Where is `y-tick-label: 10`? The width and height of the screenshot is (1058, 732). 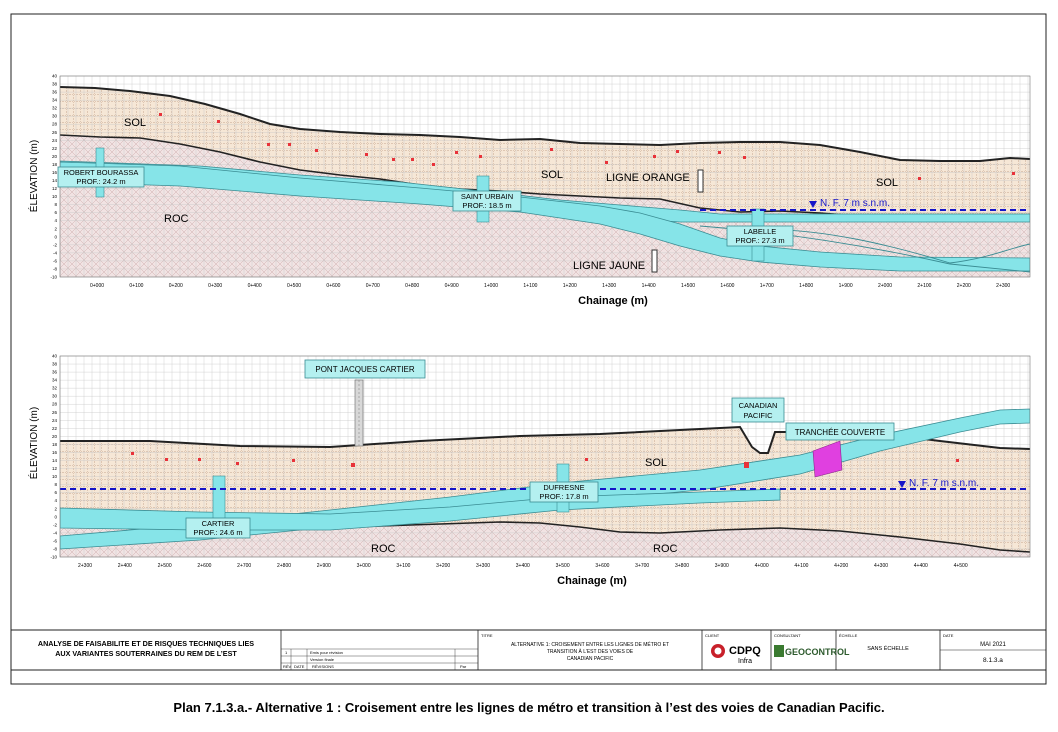
y-tick-label: 10 is located at coordinates (55, 196).